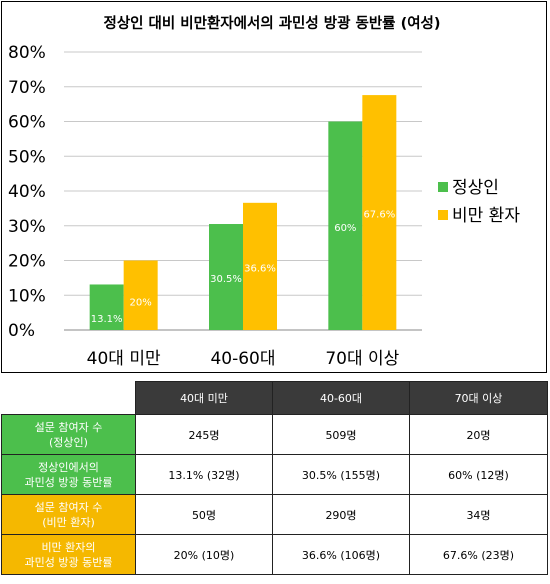  What do you see at coordinates (68, 547) in the screenshot?
I see `row-header-line1: 비만 환자의` at bounding box center [68, 547].